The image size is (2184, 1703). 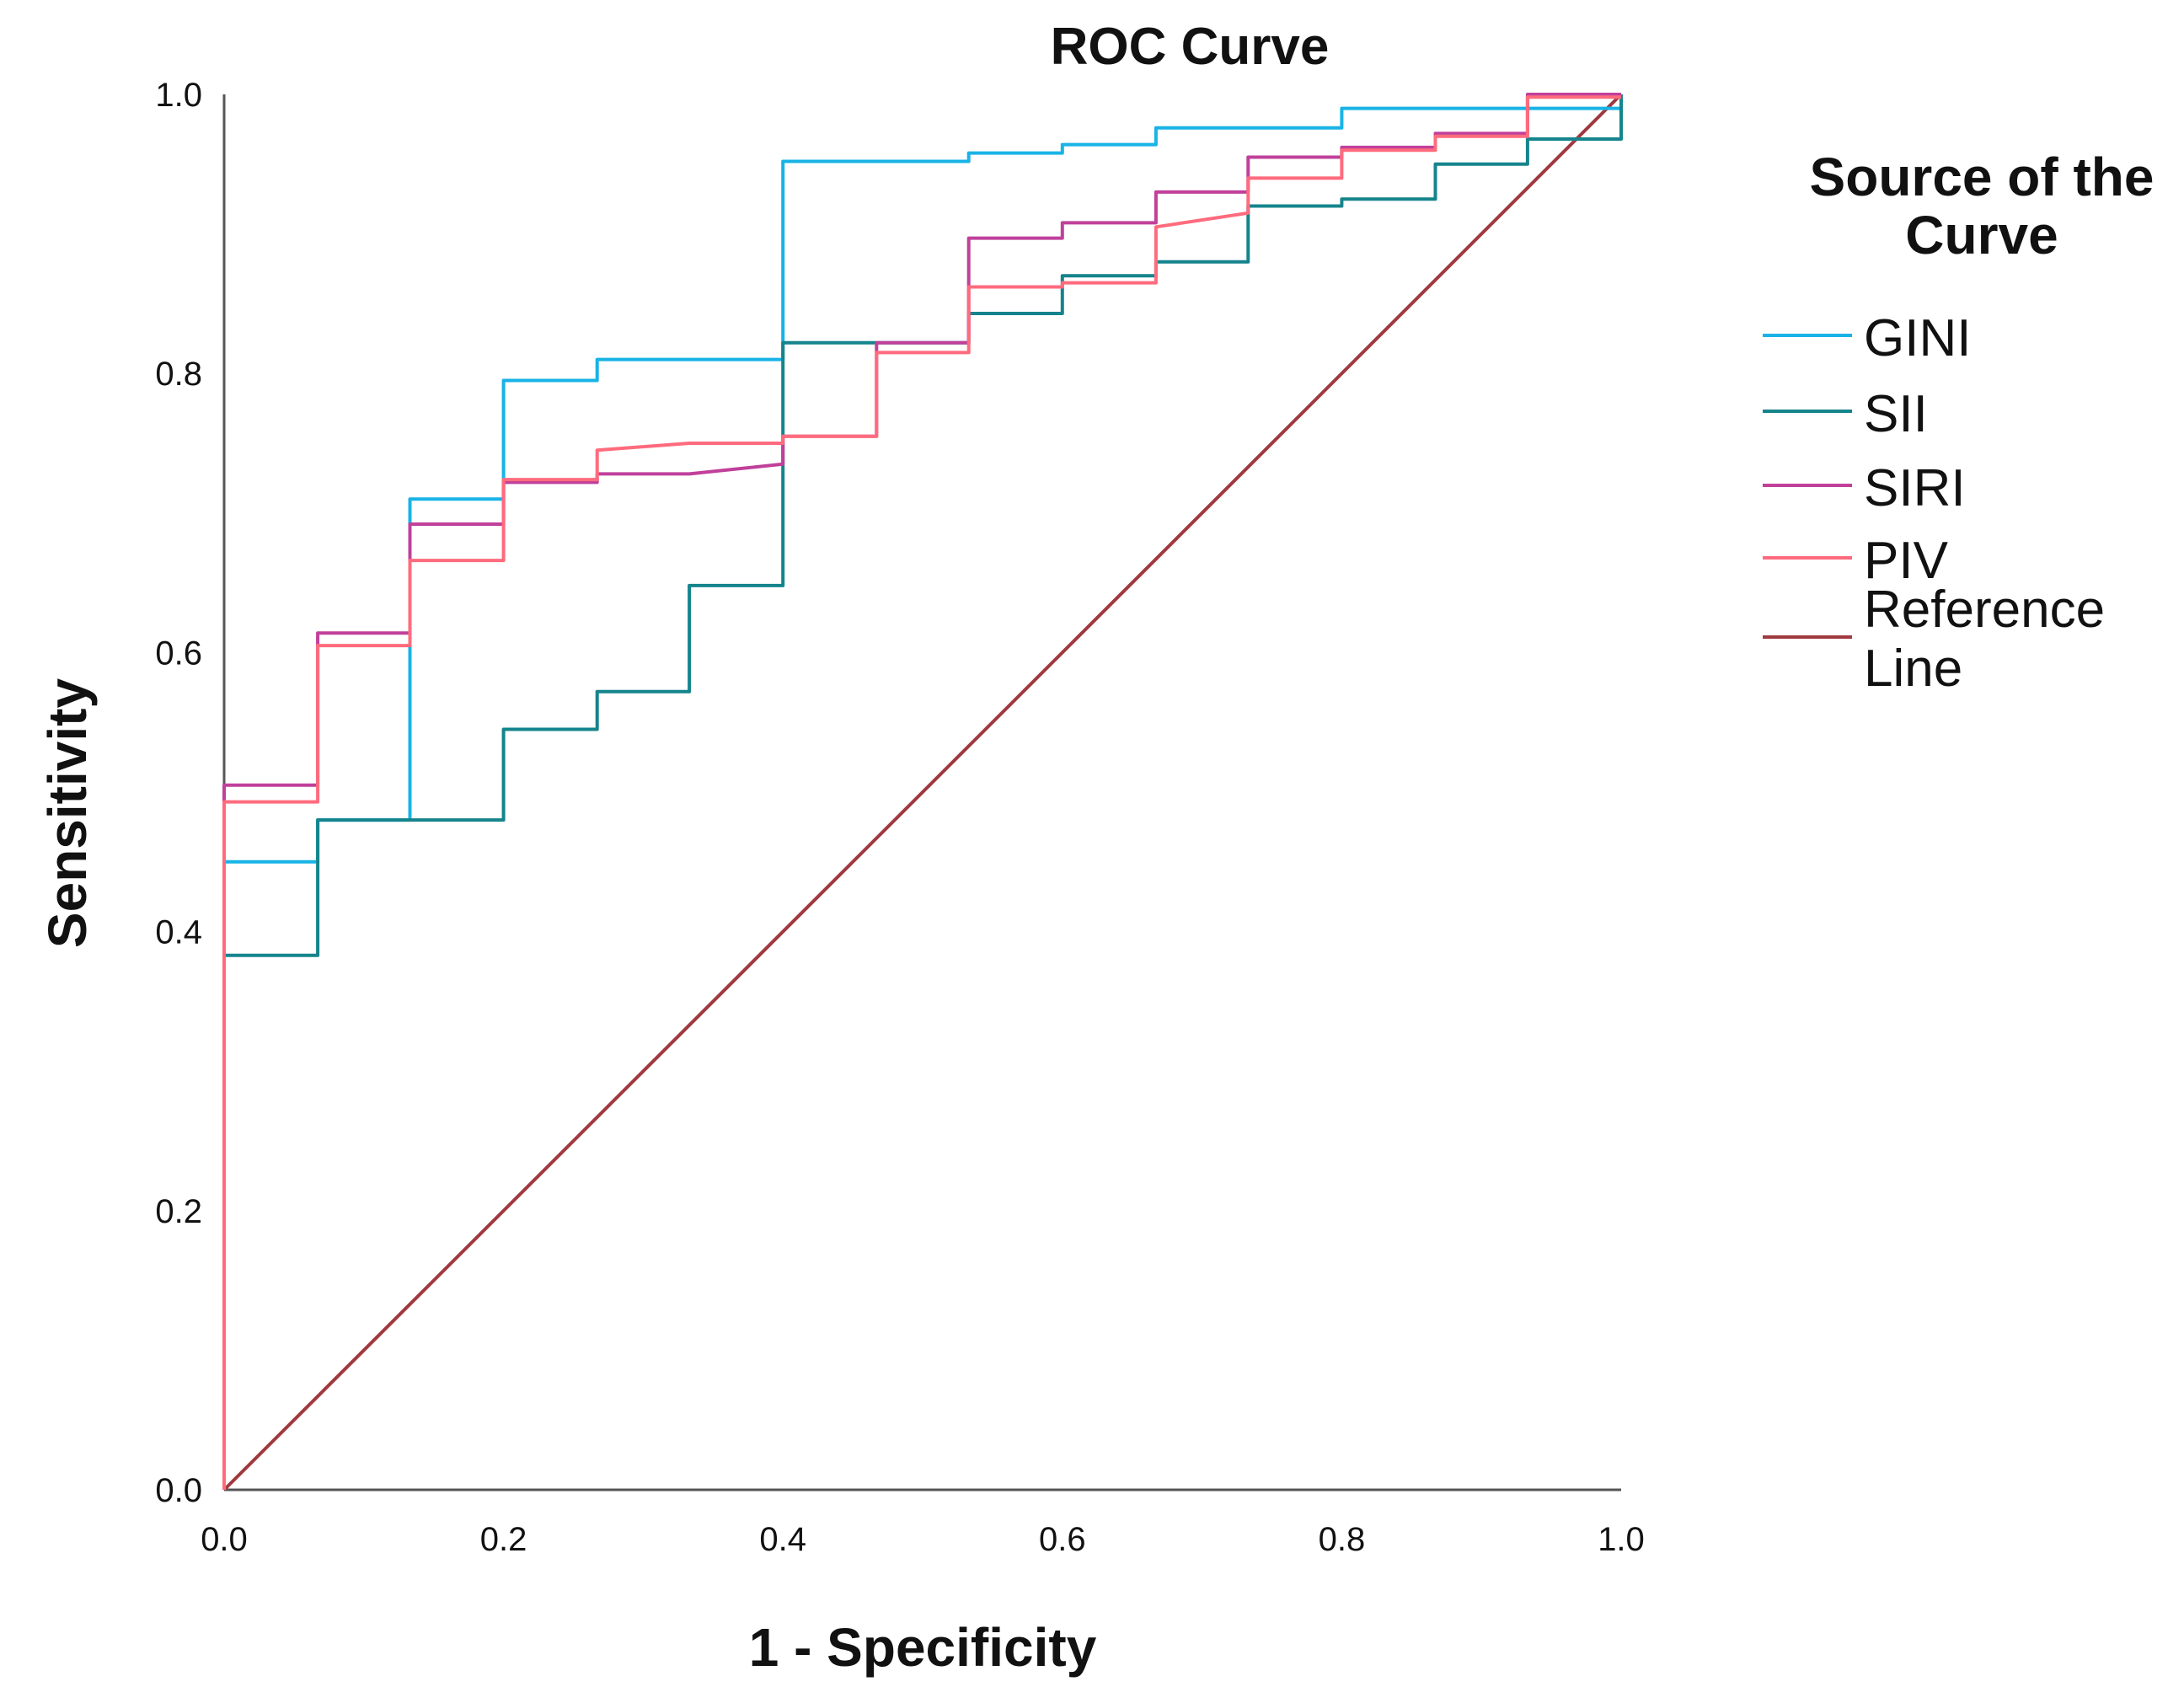 What do you see at coordinates (1906, 561) in the screenshot?
I see `legend-label-piv: PIV` at bounding box center [1906, 561].